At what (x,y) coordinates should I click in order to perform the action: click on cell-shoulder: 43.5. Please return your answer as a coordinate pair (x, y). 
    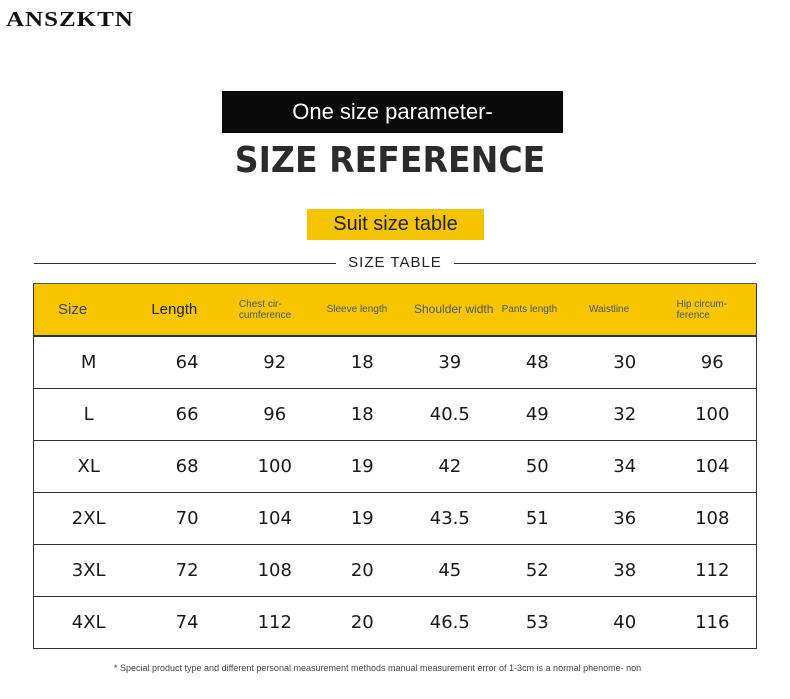
    Looking at the image, I should click on (450, 518).